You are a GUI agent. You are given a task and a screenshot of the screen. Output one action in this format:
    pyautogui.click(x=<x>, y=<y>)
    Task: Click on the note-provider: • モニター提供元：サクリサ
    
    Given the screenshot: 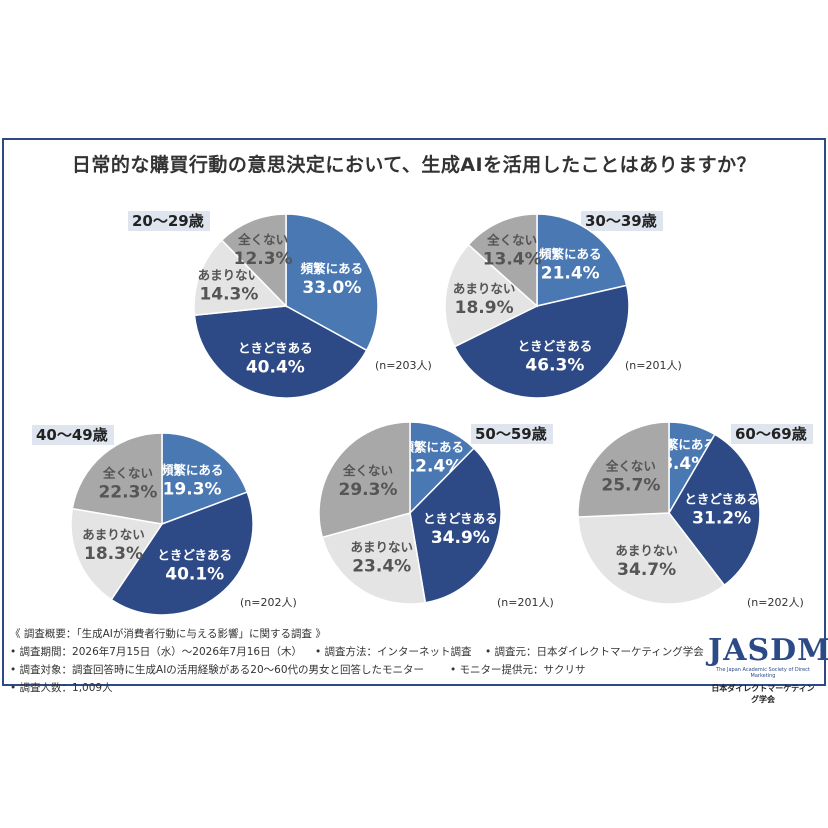 What is the action you would take?
    pyautogui.click(x=518, y=670)
    